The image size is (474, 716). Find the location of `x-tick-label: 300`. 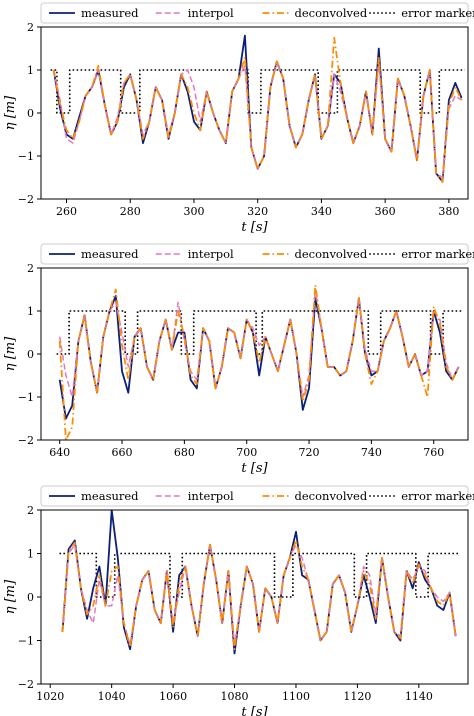

x-tick-label: 300 is located at coordinates (193, 211).